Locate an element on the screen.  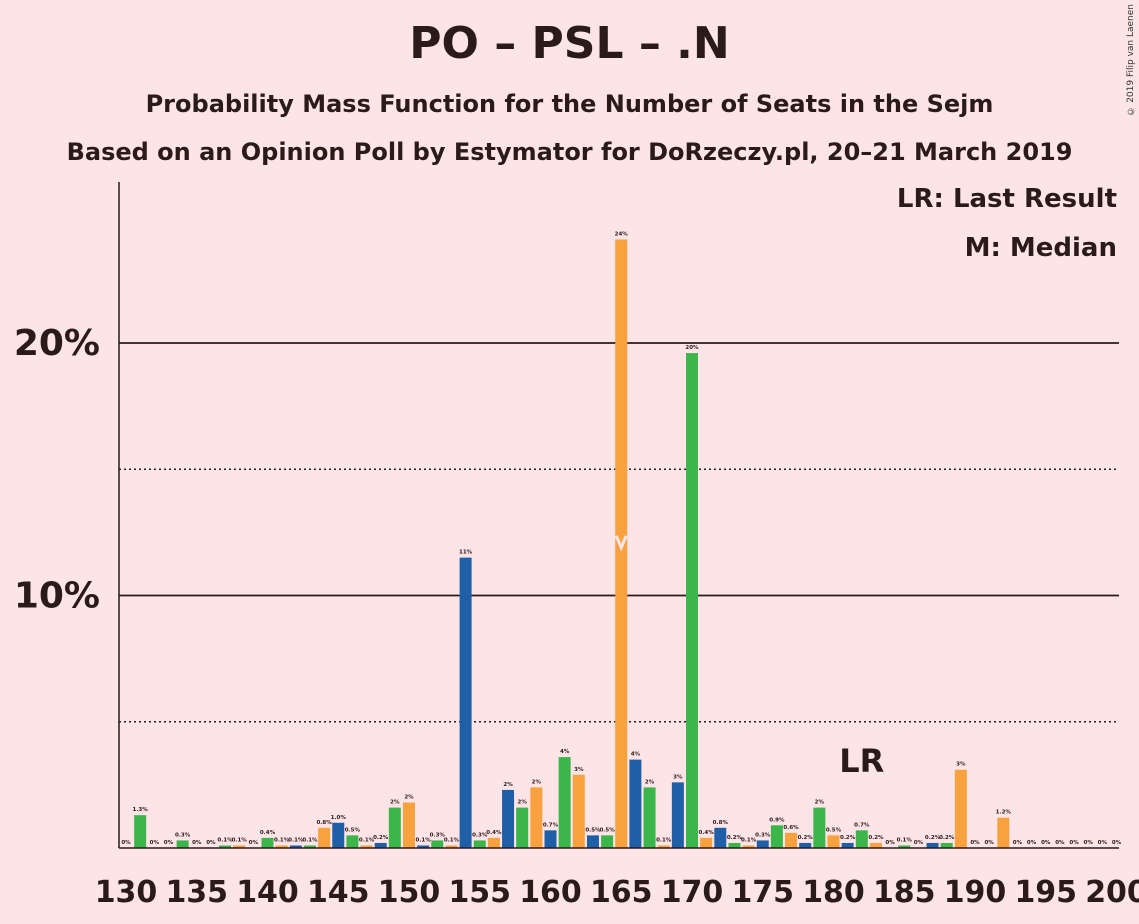
x-tick-label: 150 is located at coordinates (409, 892).